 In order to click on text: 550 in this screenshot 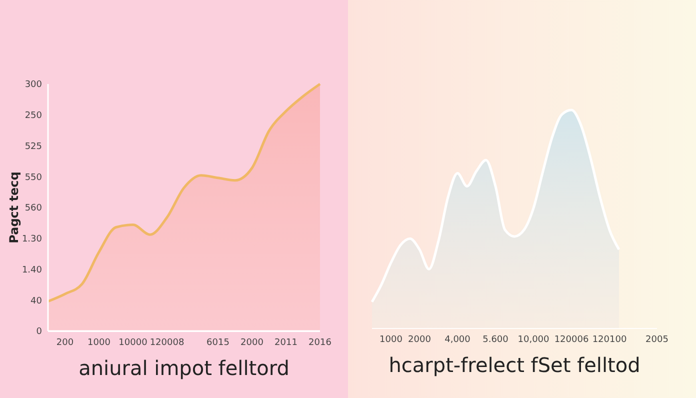, I will do `click(33, 177)`.